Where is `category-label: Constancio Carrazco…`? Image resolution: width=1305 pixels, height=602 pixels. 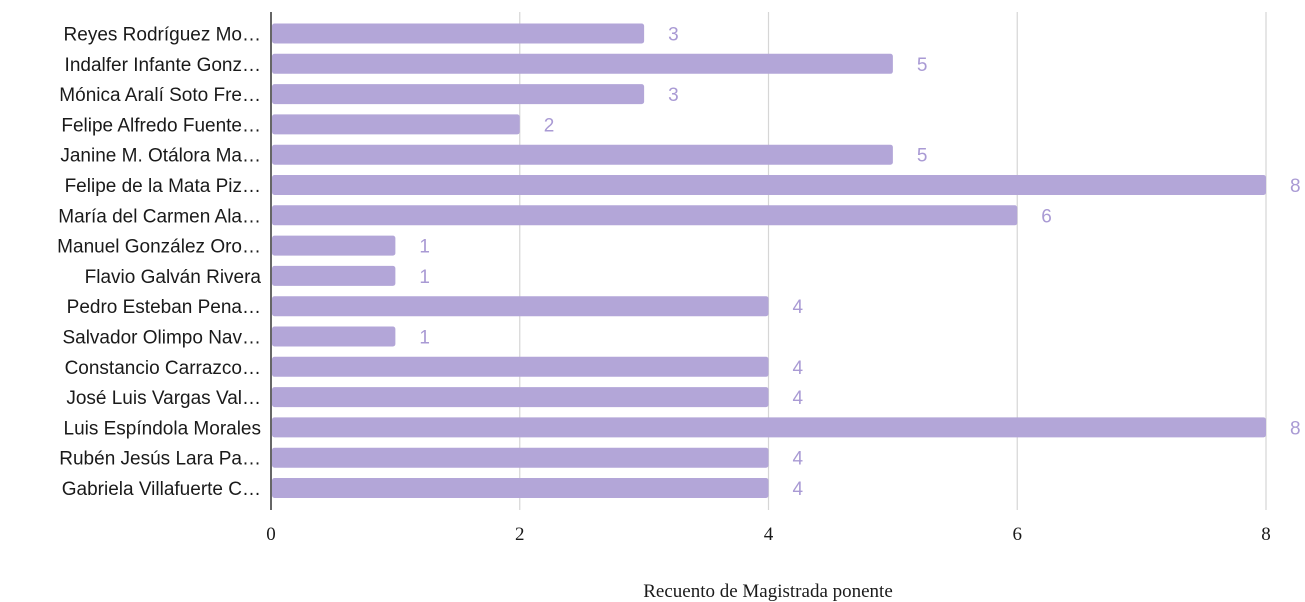
category-label: Constancio Carrazco… is located at coordinates (163, 368).